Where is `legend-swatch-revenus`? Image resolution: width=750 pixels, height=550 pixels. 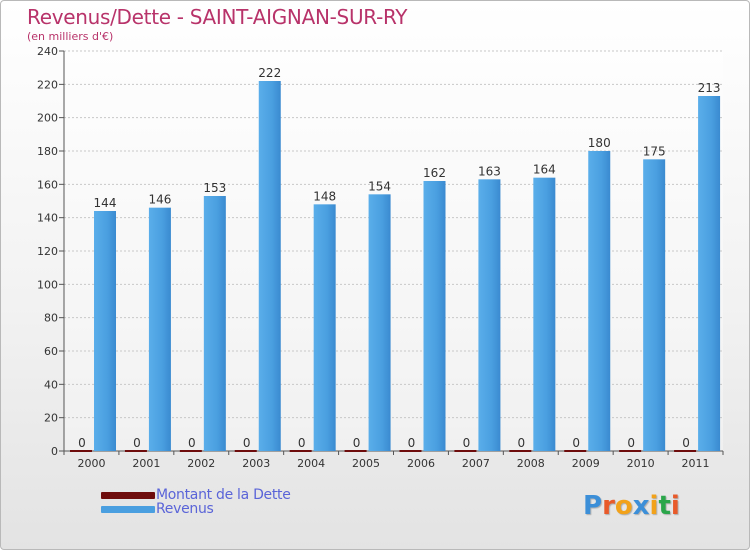
legend-swatch-revenus is located at coordinates (128, 509).